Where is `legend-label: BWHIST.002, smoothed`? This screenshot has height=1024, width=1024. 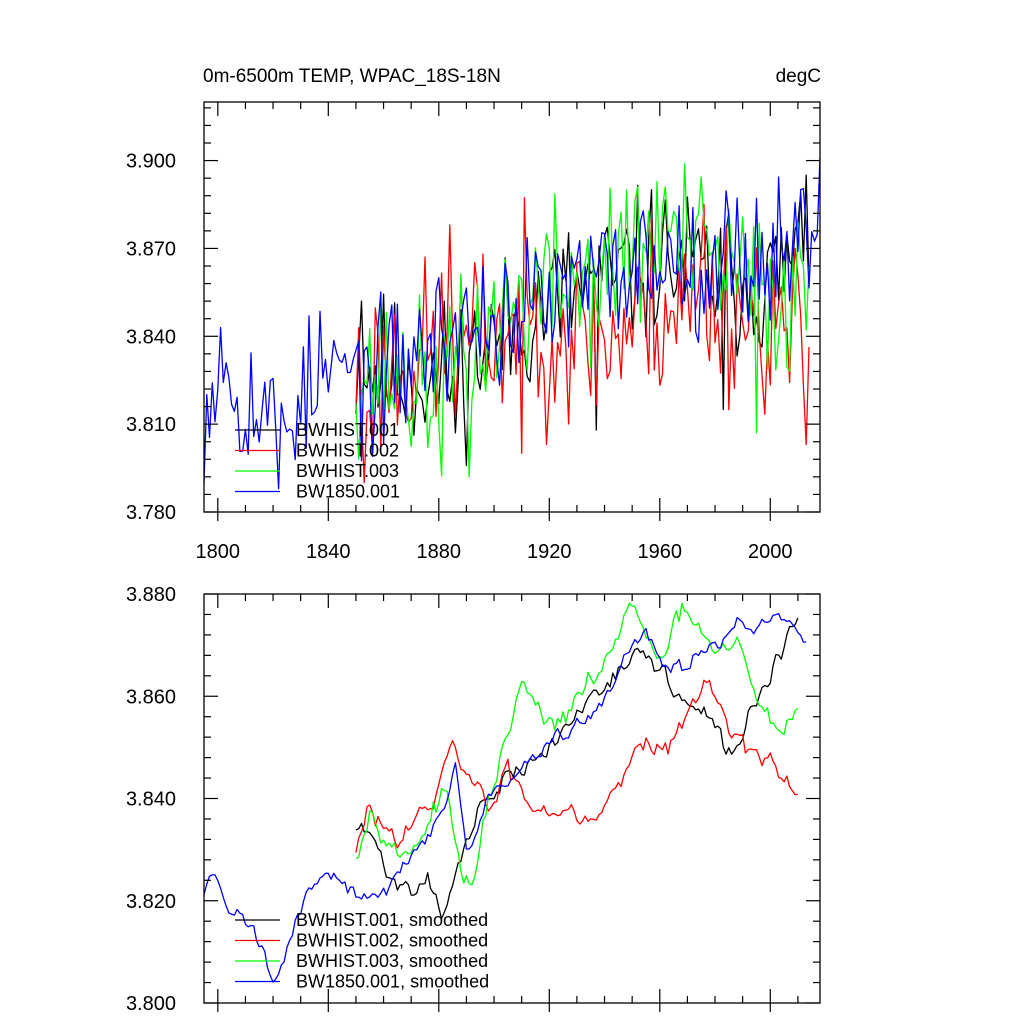
legend-label: BWHIST.002, smoothed is located at coordinates (392, 941).